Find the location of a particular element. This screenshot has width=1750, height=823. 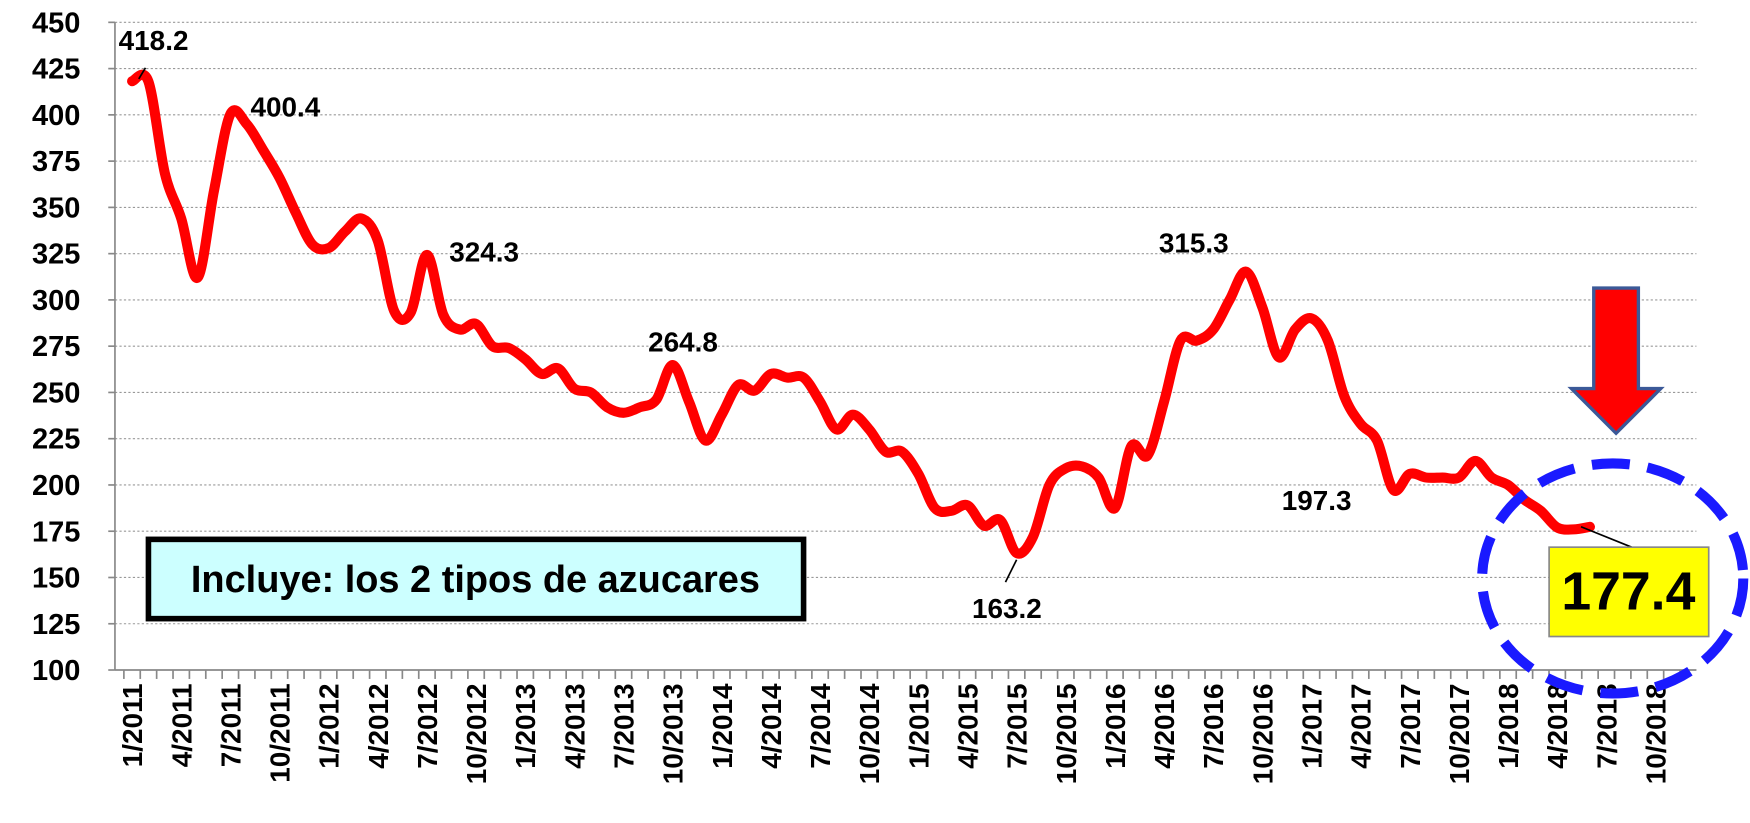

x-tick-label: 10/2018 is located at coordinates (1656, 733).